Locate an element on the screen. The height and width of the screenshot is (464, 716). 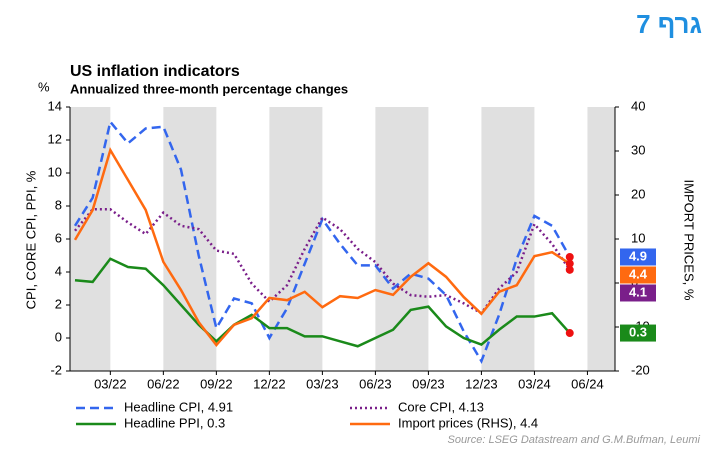
end-label: 4.4 is located at coordinates (638, 273).